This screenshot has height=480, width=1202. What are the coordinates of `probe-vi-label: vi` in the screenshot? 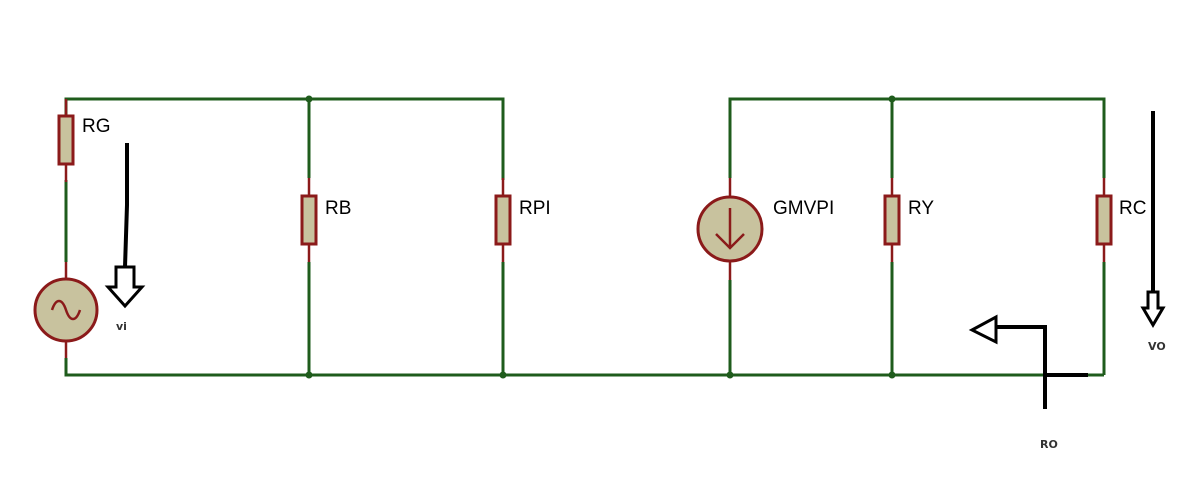 It's located at (121, 326).